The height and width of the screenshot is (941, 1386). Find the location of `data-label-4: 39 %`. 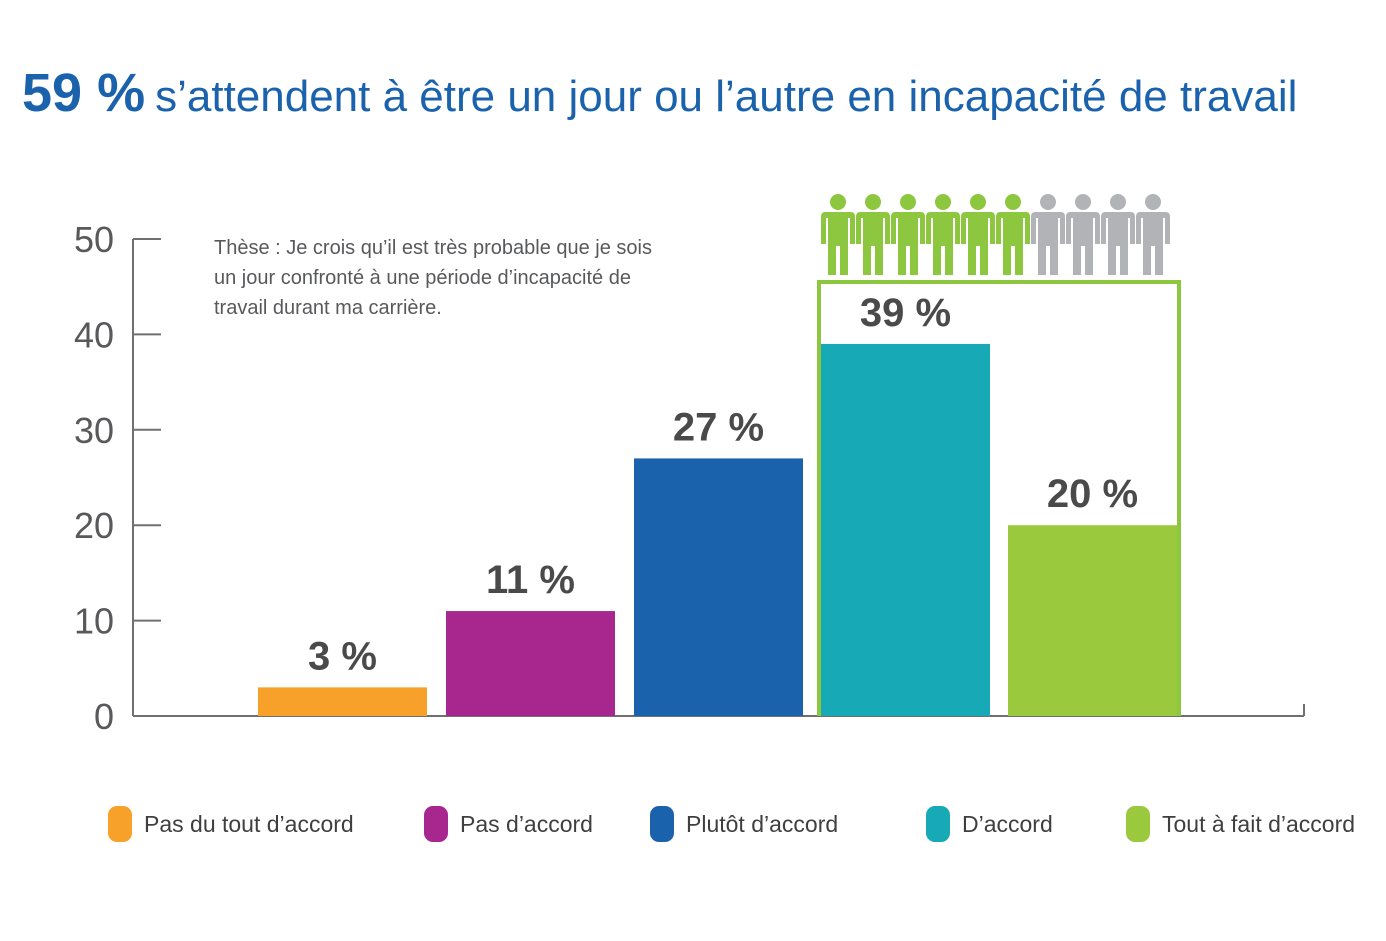

data-label-4: 39 % is located at coordinates (905, 313).